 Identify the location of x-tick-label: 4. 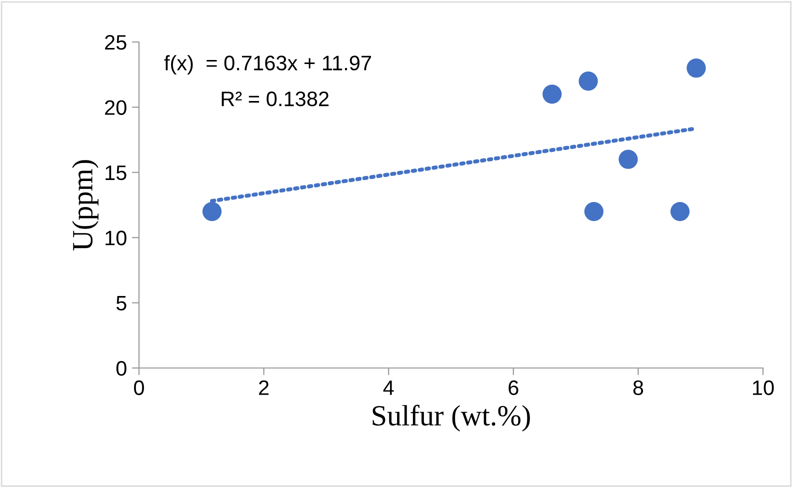
(388, 387).